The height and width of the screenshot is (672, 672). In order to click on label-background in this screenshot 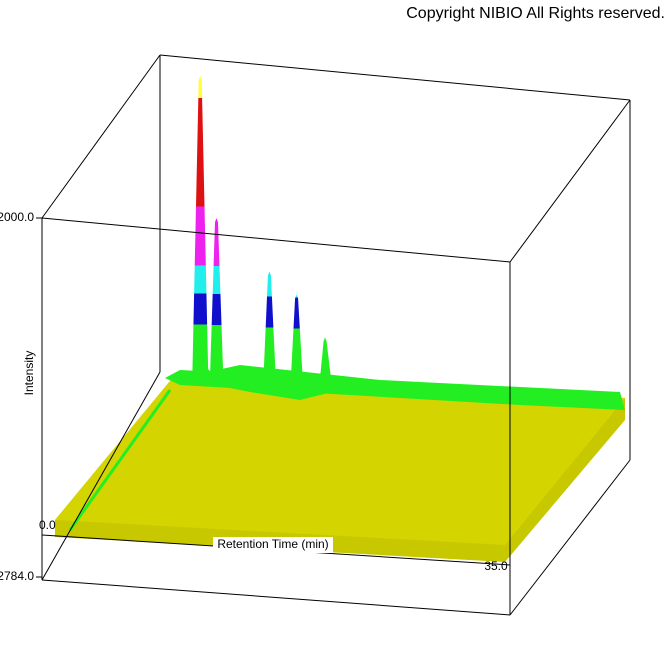, I will do `click(273, 545)`.